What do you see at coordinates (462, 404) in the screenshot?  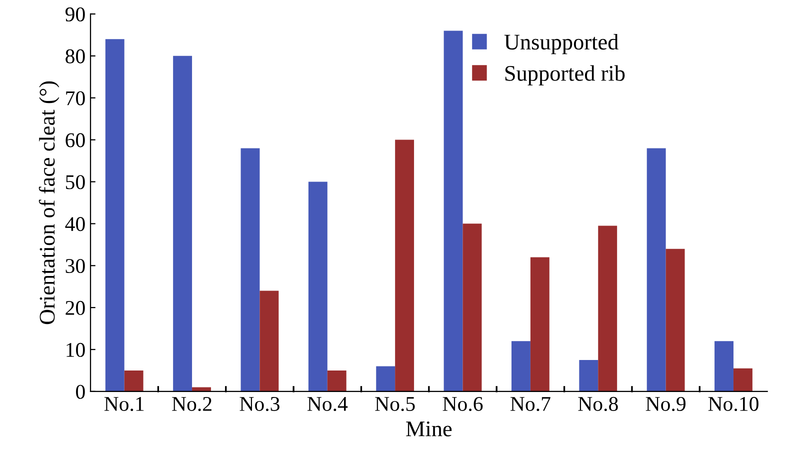 I see `x-tick-label: No.6` at bounding box center [462, 404].